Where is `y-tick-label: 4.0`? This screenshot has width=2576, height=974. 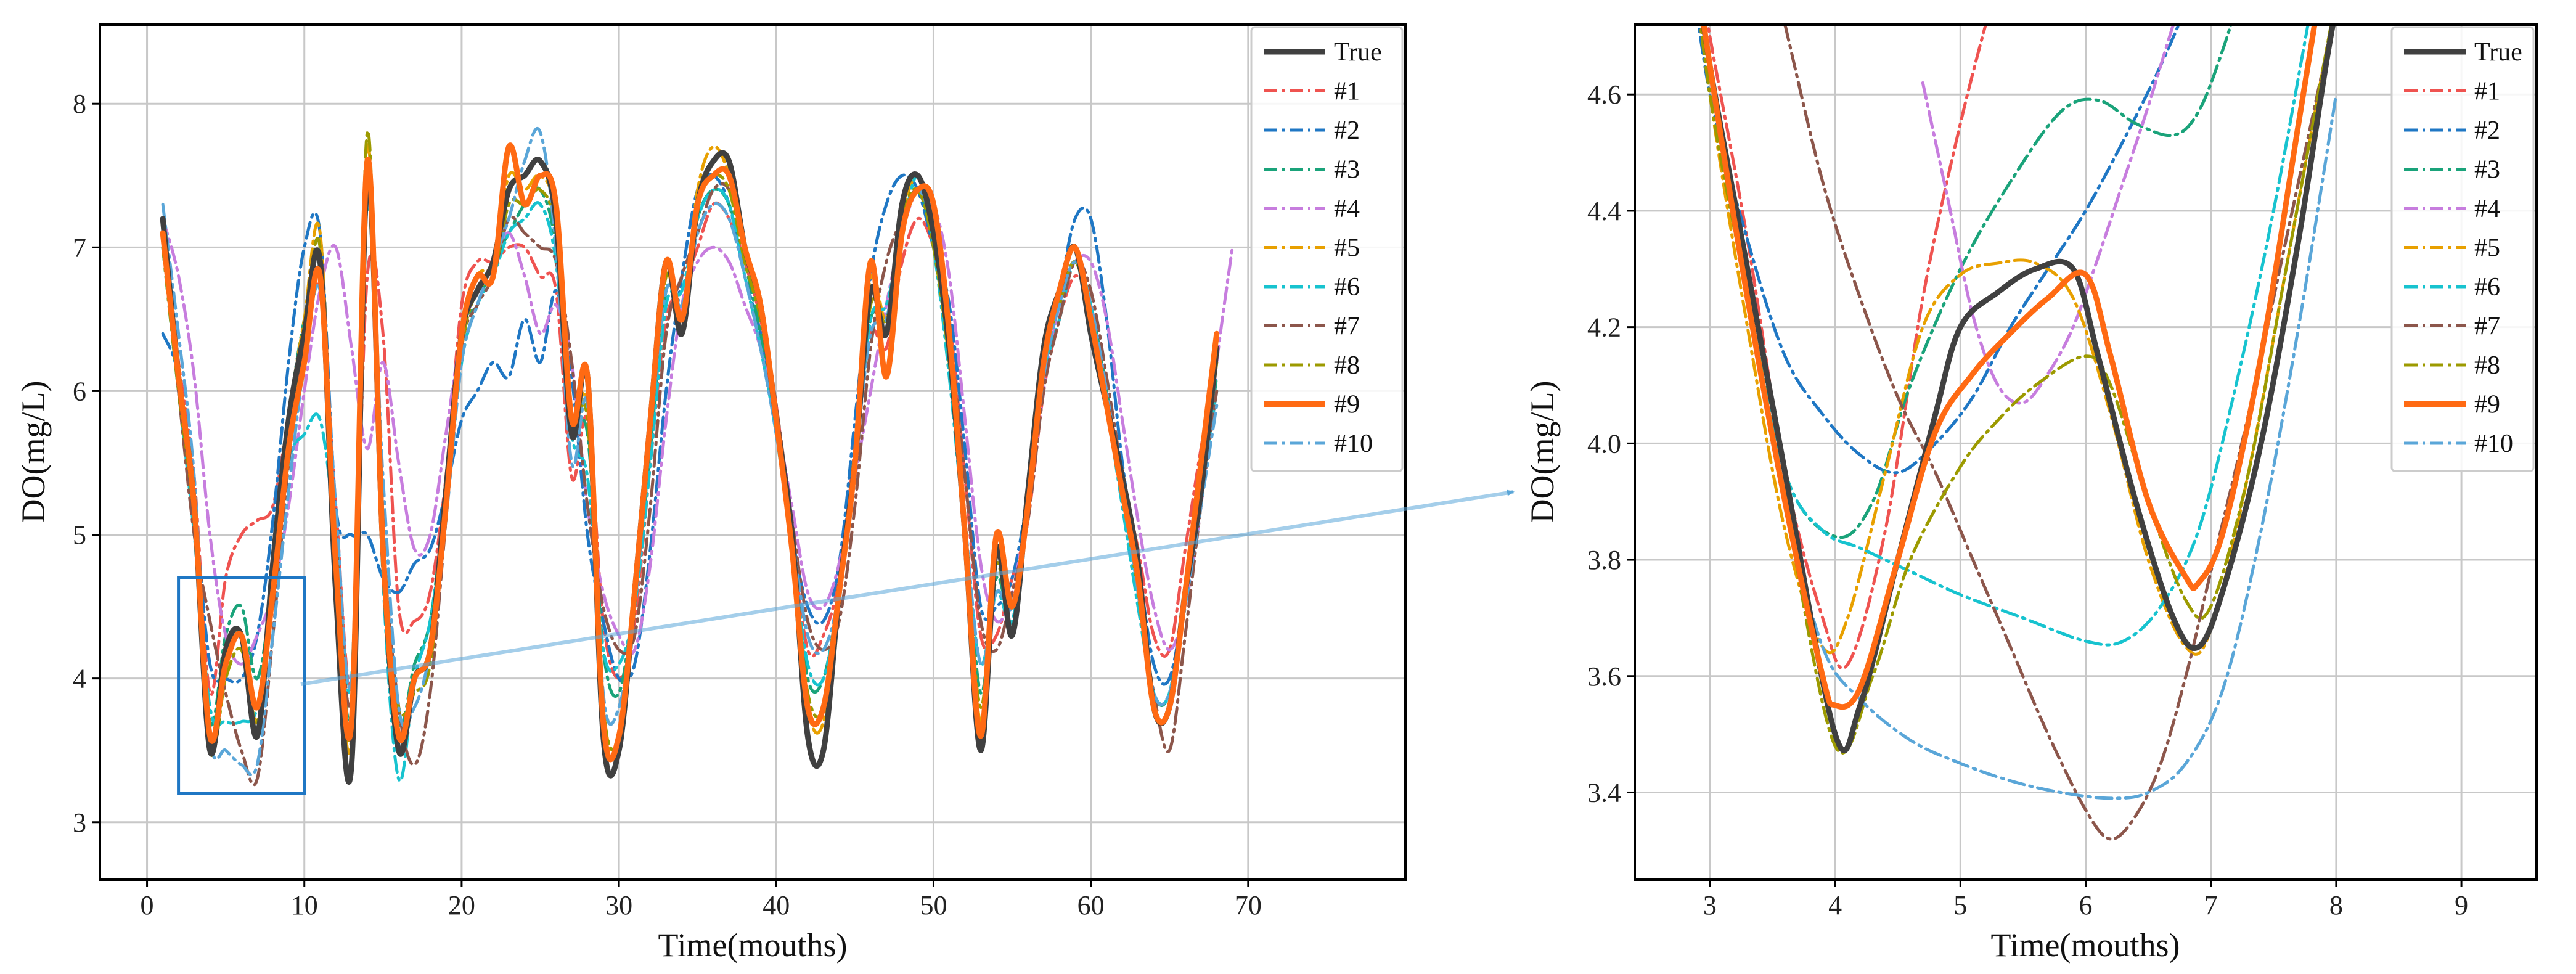
y-tick-label: 4.0 is located at coordinates (1604, 443).